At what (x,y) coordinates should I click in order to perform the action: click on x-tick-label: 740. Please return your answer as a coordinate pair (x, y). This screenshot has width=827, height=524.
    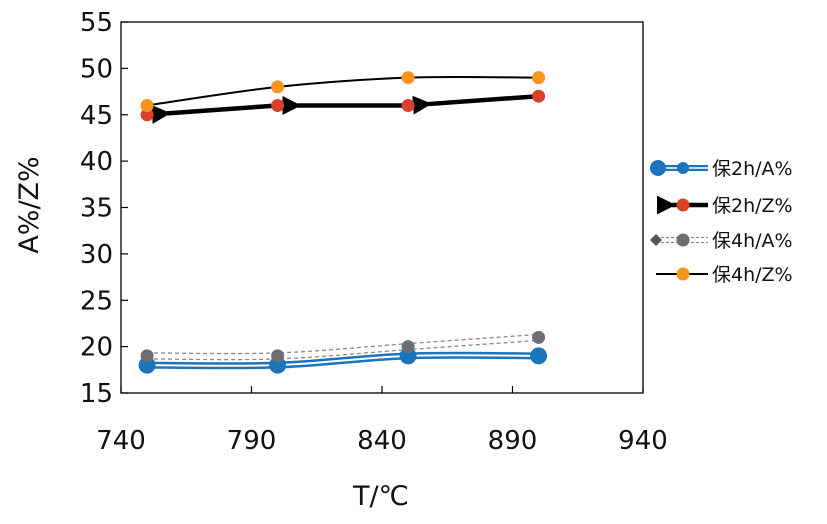
    Looking at the image, I should click on (121, 441).